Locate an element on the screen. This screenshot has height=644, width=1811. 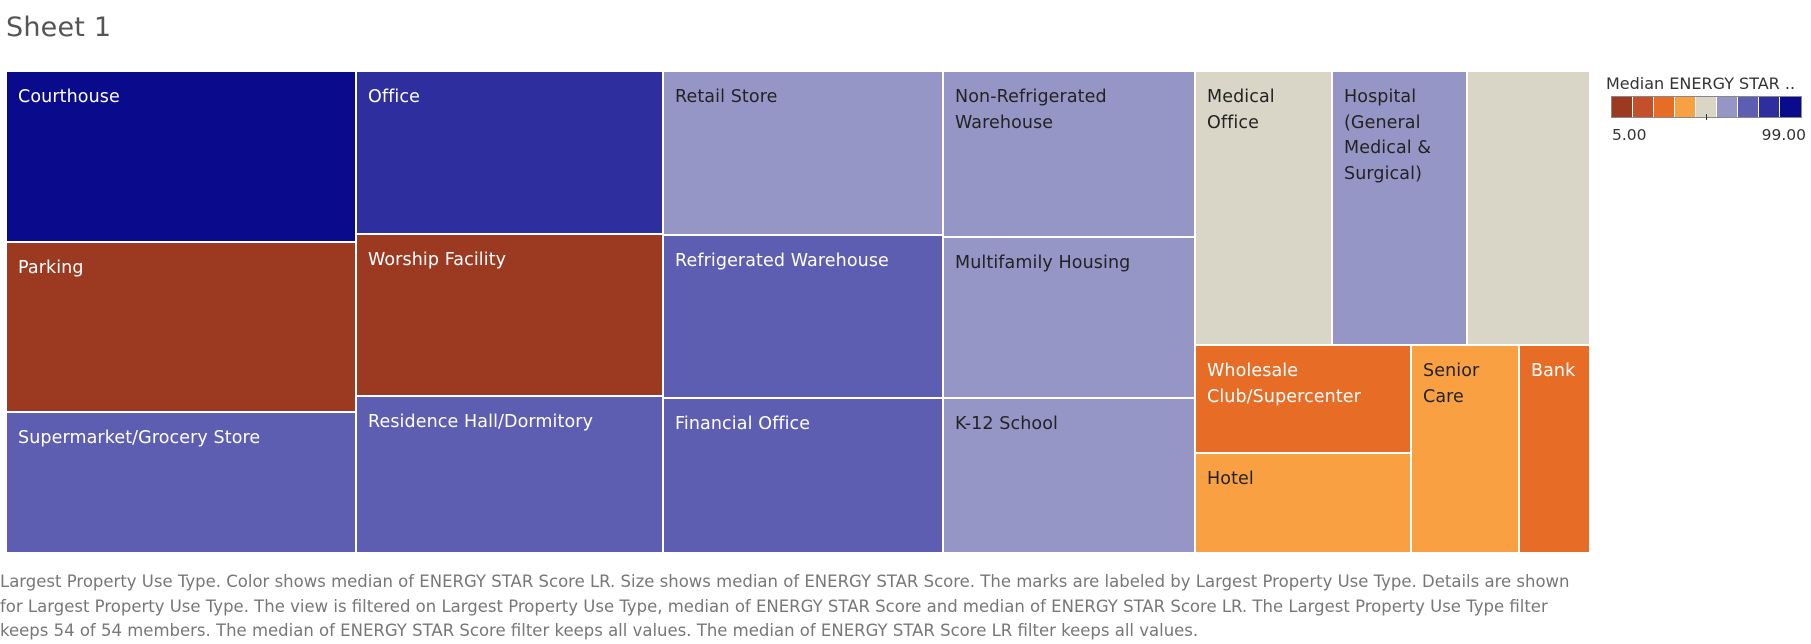
legend-color-ramp is located at coordinates (1706, 107).